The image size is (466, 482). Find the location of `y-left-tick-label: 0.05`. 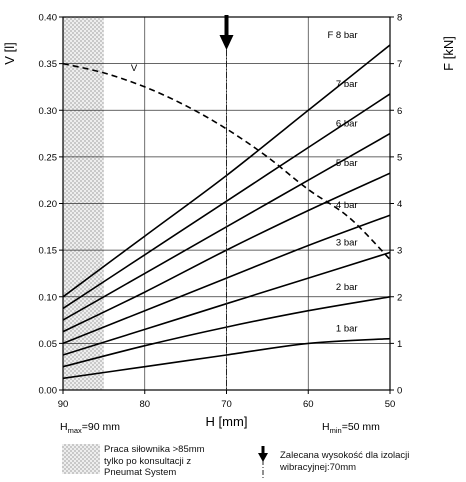

y-left-tick-label: 0.05 is located at coordinates (48, 344).